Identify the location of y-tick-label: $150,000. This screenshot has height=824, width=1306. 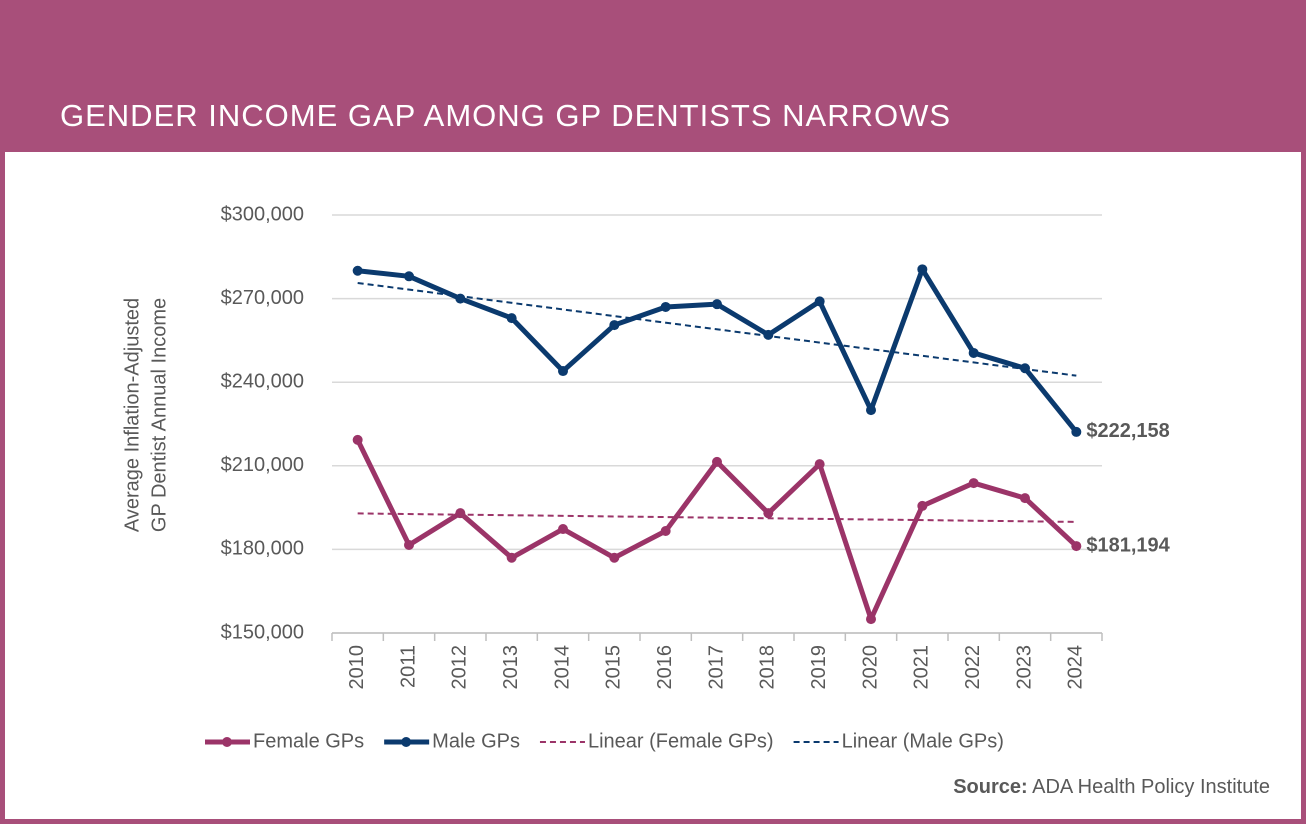
(262, 632).